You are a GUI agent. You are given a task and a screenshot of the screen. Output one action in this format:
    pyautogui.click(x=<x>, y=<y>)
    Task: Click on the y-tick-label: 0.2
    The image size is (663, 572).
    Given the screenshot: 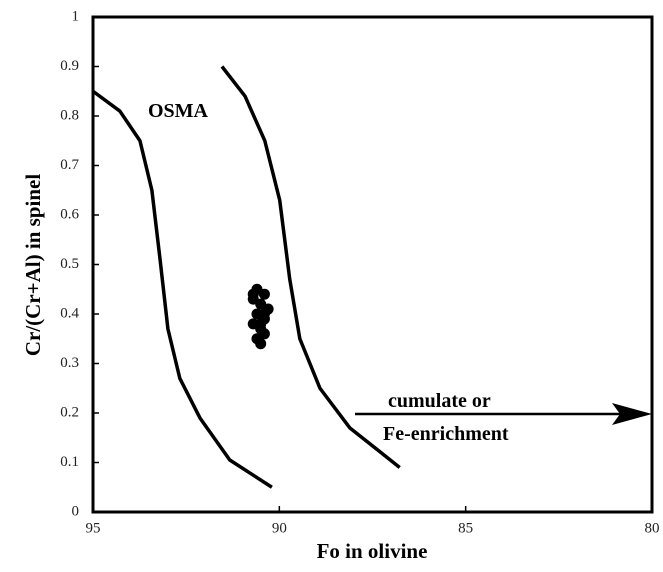 What is the action you would take?
    pyautogui.click(x=69, y=412)
    